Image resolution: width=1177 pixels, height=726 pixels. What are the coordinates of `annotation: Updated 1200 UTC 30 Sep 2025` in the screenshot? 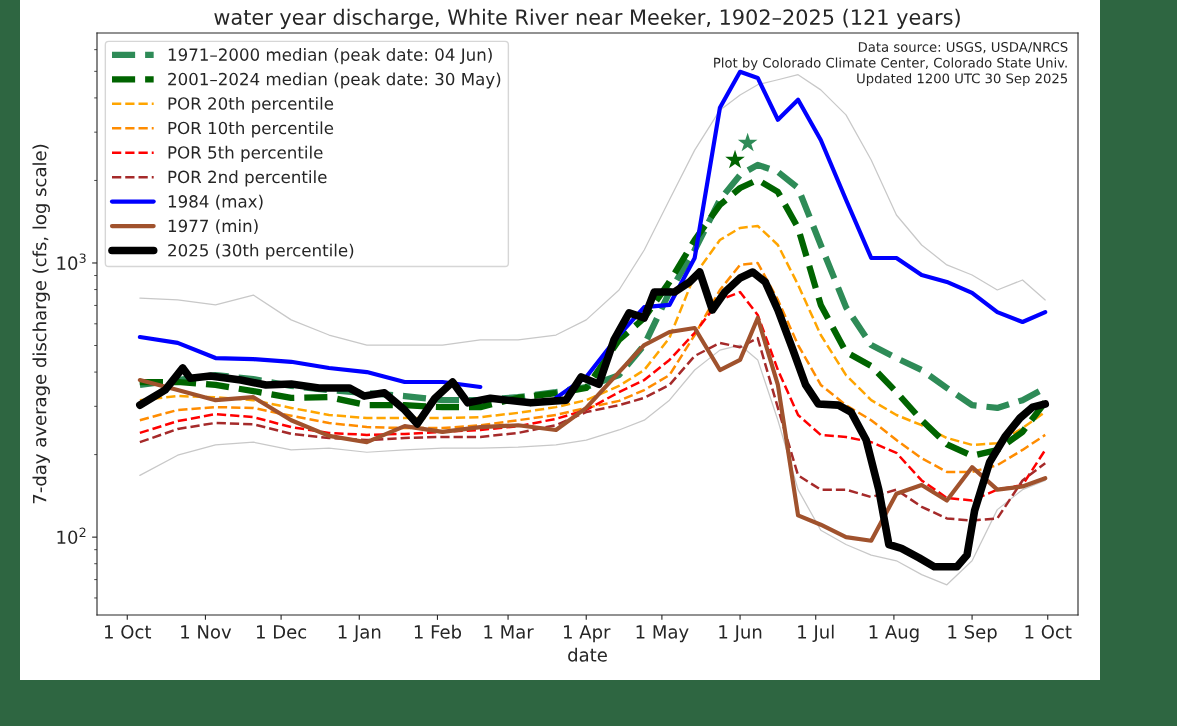 It's located at (962, 79).